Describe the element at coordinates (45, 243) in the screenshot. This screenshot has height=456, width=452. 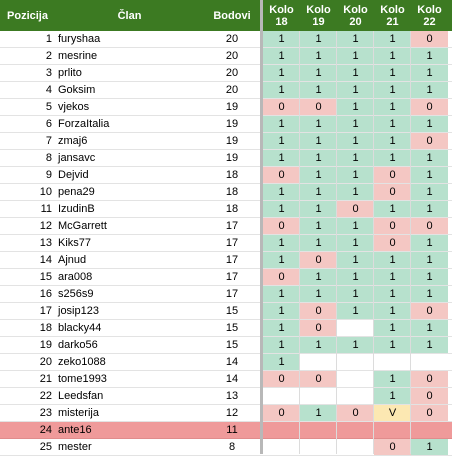
I see `cell-pozicija: 13` at that location.